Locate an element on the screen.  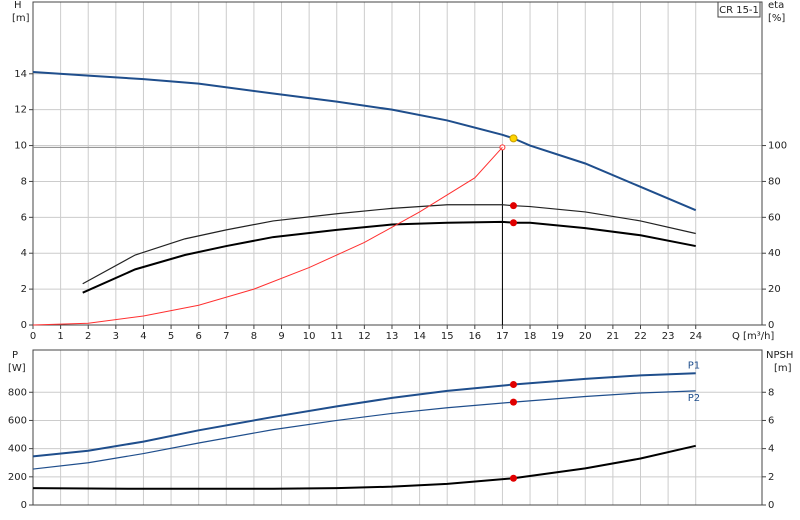
curve-label: P1 is located at coordinates (694, 365).